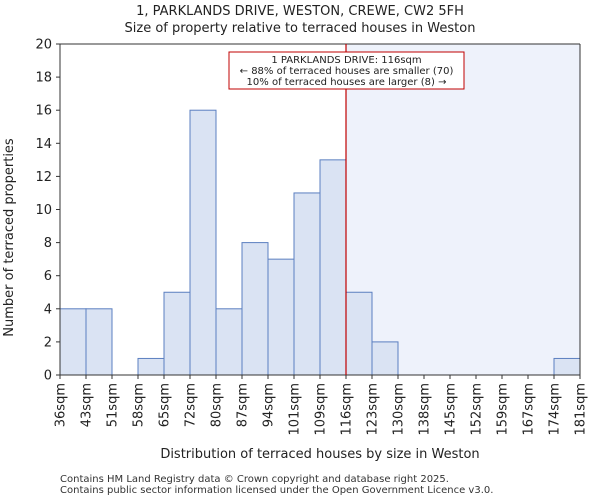  I want to click on annotation-line: 1 PARKLANDS DRIVE: 116sqm, so click(346, 60).